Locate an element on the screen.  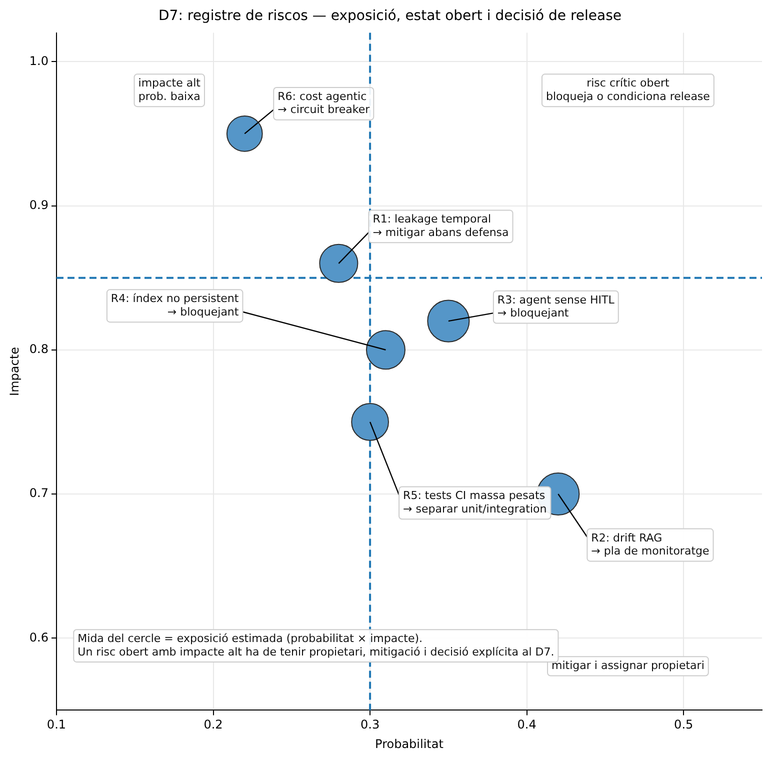
x-tick-label: 0.5 is located at coordinates (684, 725).